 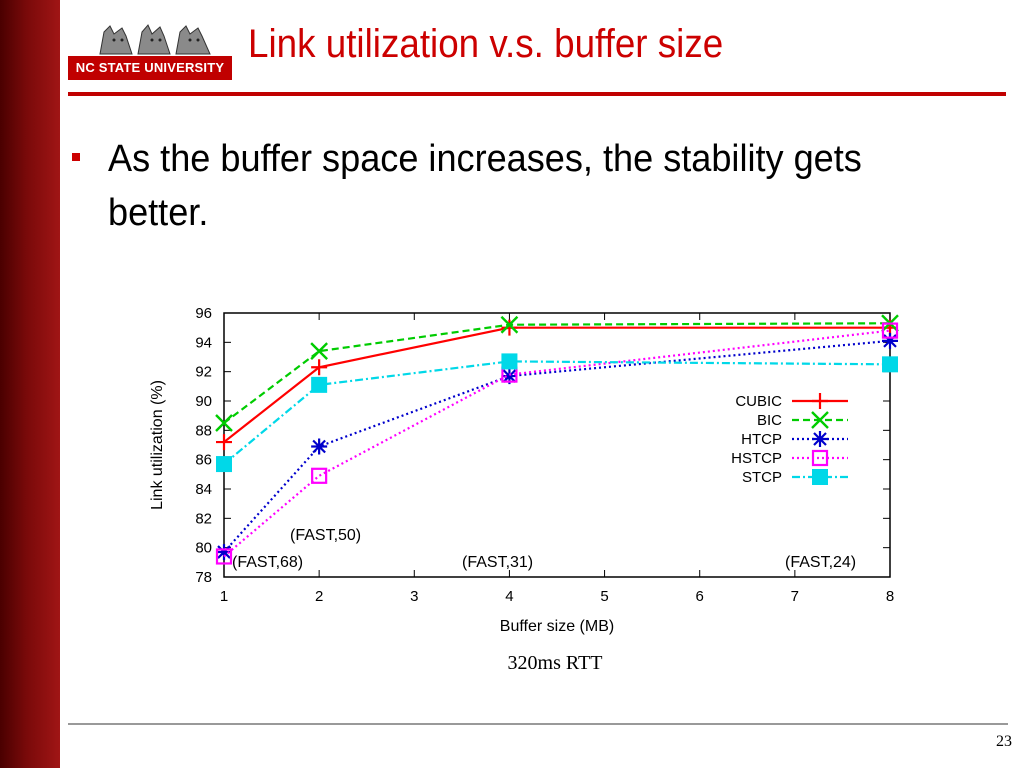 What do you see at coordinates (224, 596) in the screenshot?
I see `x-tick-label: 1` at bounding box center [224, 596].